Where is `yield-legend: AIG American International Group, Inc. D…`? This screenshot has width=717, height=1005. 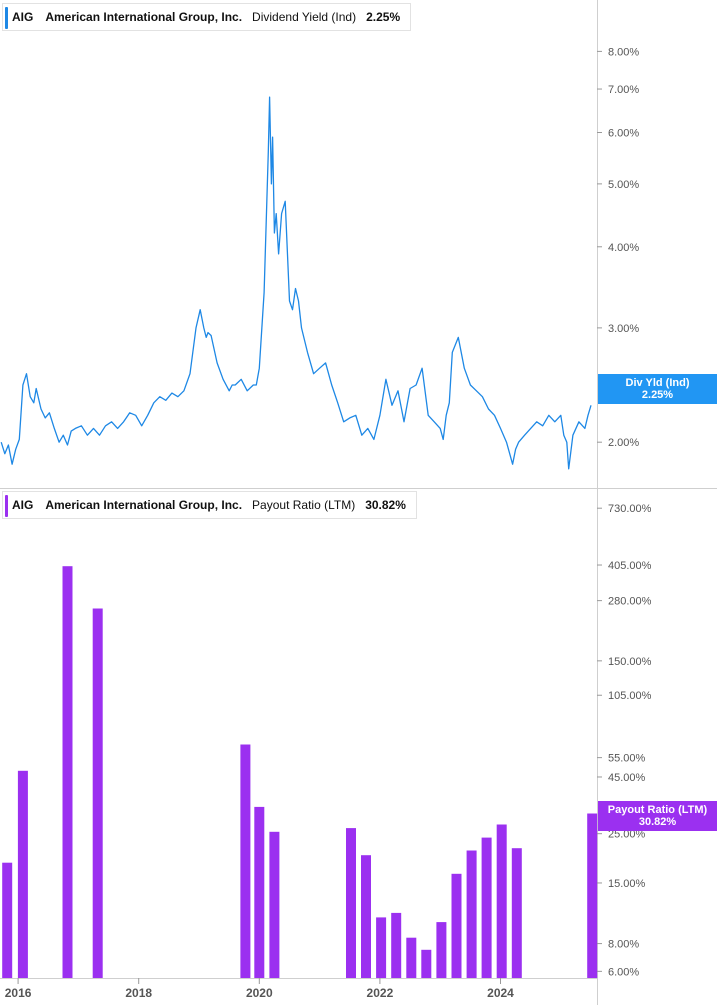
yield-legend: AIG American International Group, Inc. D… is located at coordinates (207, 17).